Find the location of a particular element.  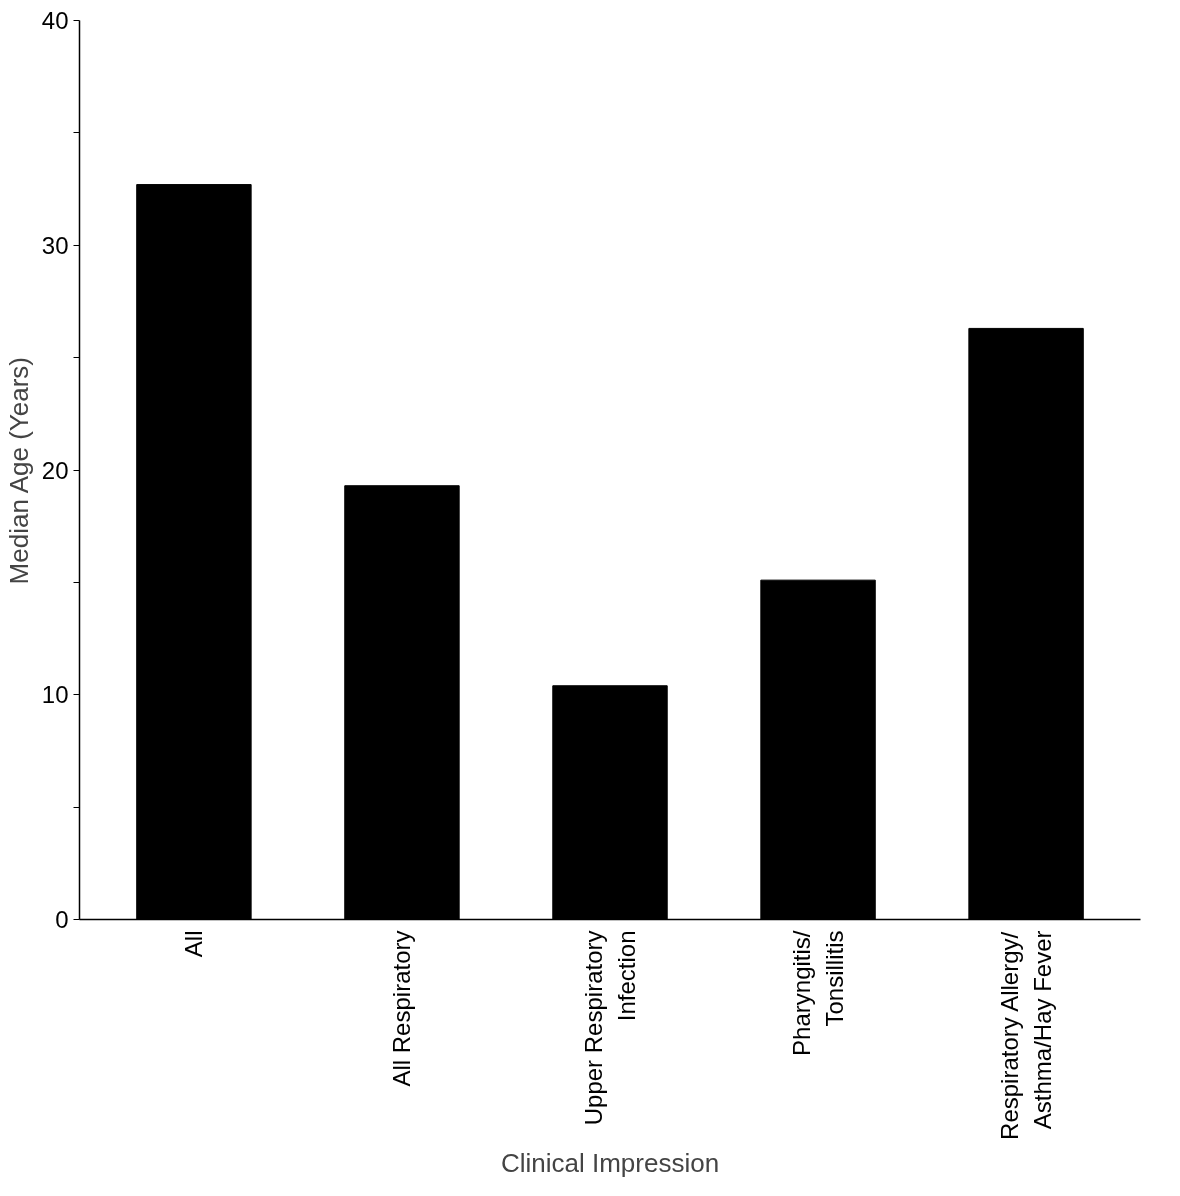

x-tick-label: All is located at coordinates (194, 944).